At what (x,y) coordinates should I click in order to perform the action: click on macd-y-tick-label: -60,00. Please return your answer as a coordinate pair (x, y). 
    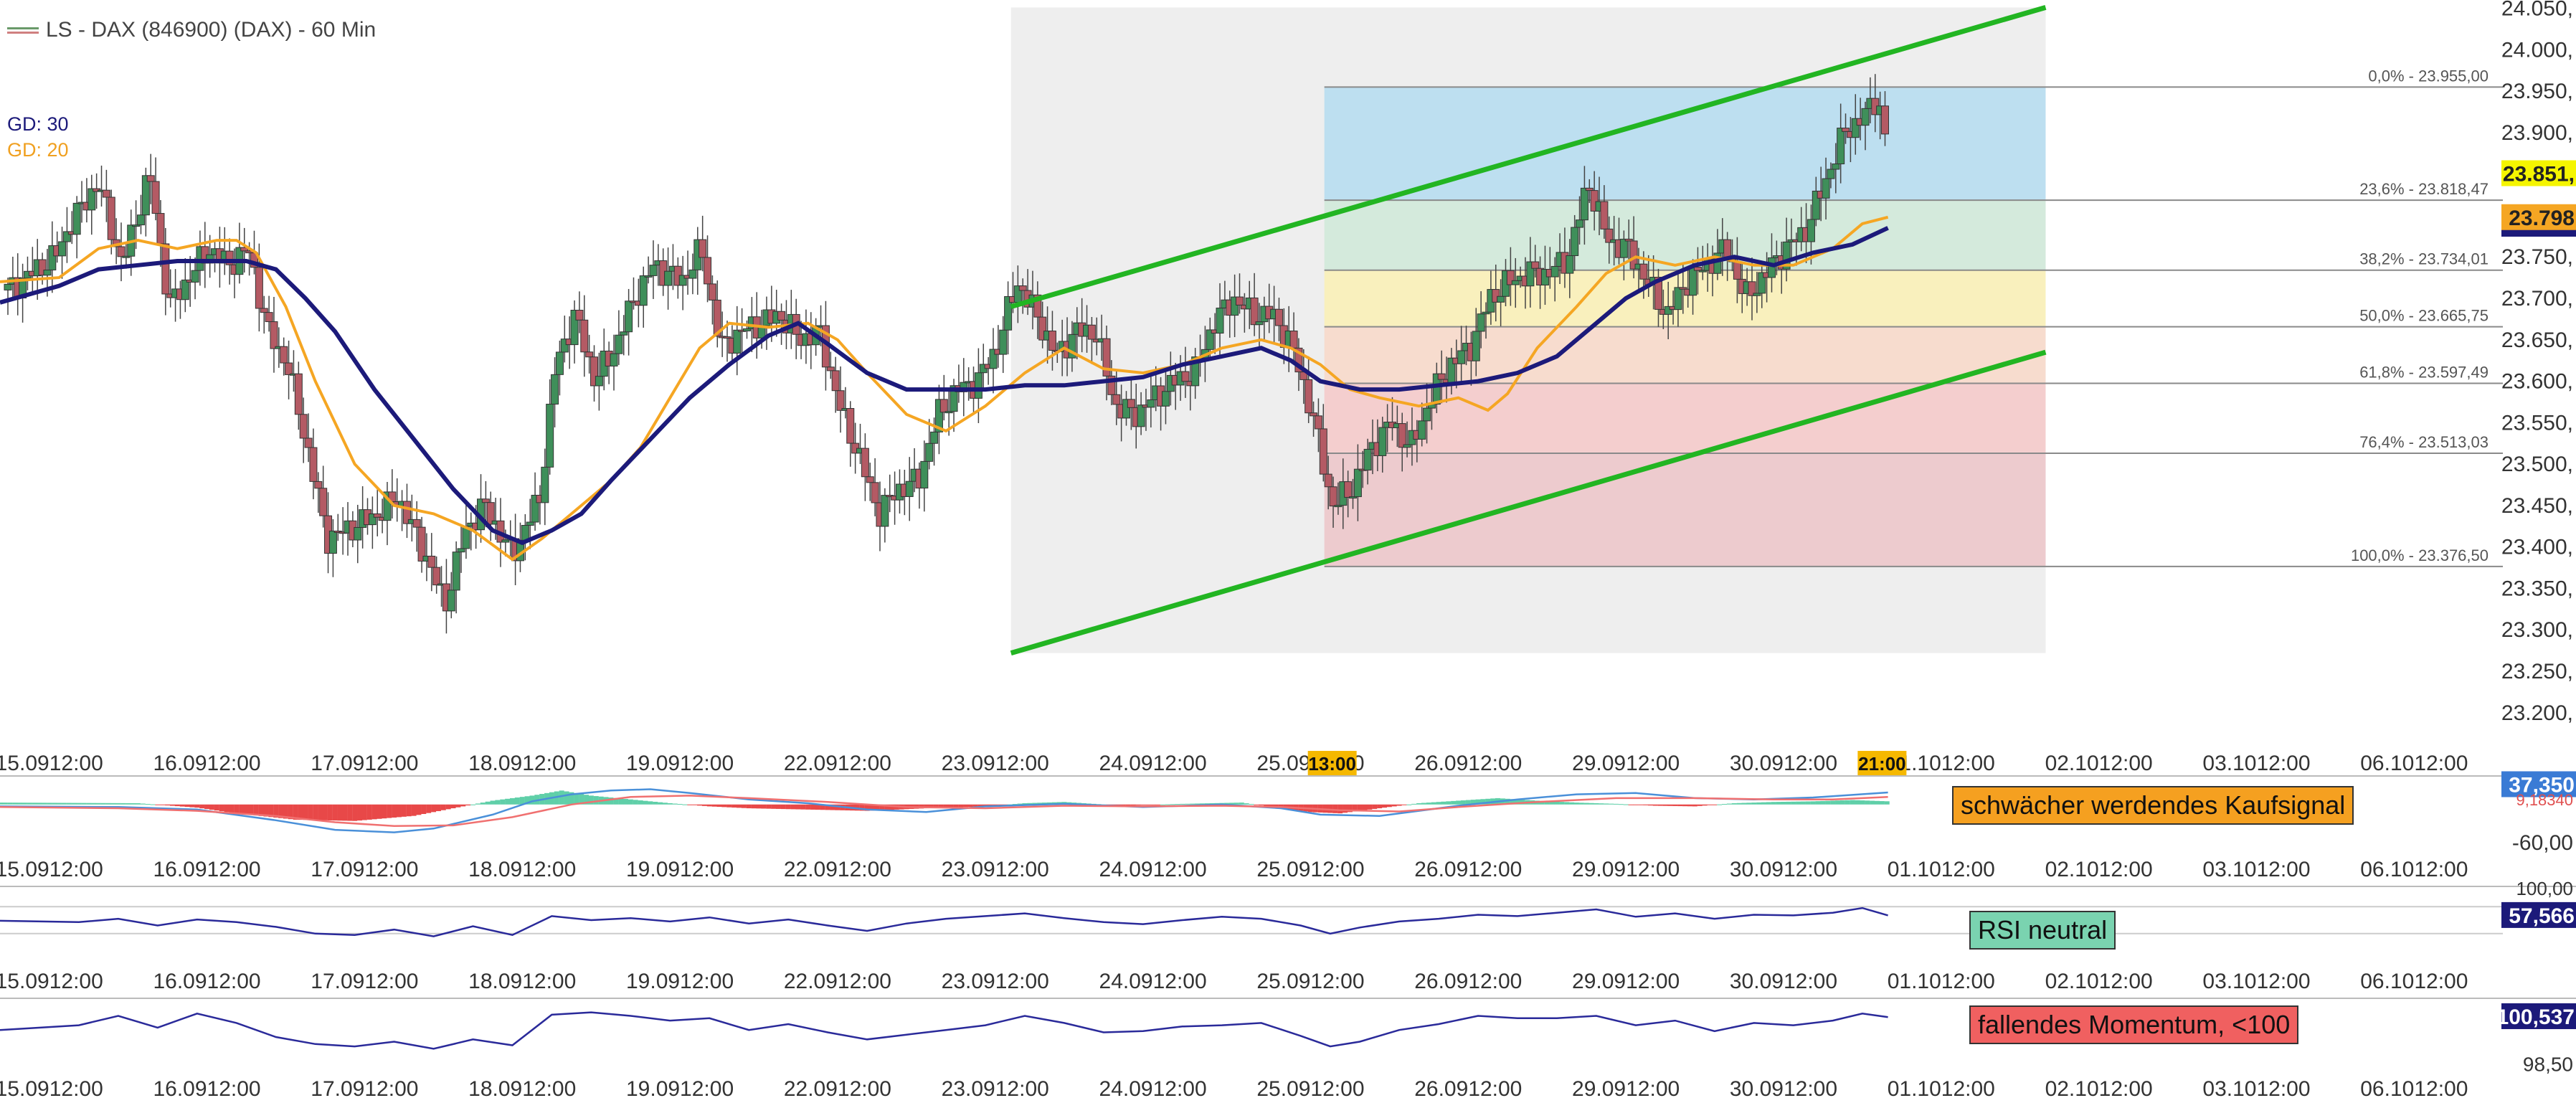
    Looking at the image, I should click on (2542, 843).